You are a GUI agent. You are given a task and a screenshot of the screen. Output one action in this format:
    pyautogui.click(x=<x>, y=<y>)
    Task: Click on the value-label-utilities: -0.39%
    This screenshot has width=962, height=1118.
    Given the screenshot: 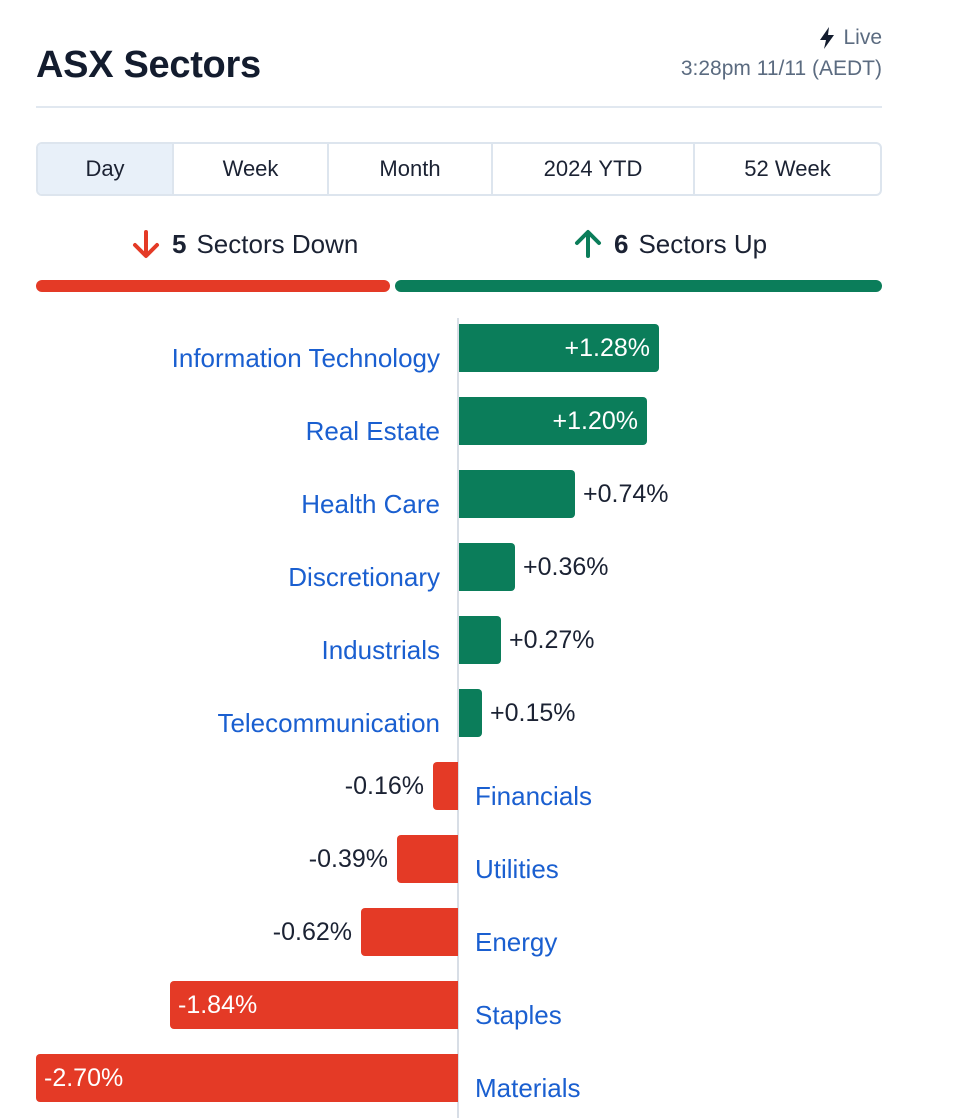 What is the action you would take?
    pyautogui.click(x=348, y=859)
    